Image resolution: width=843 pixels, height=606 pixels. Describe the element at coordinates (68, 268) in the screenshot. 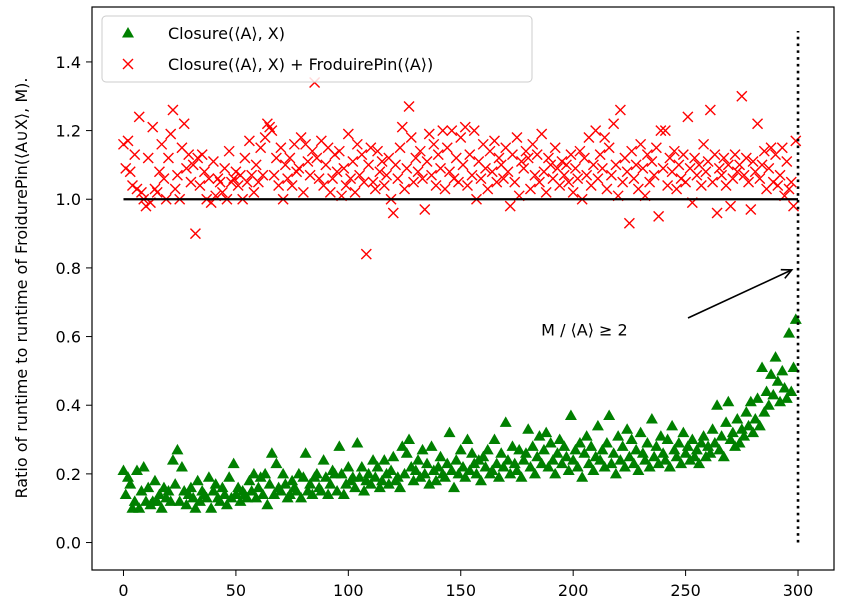

I see `y-tick-label: 0.8` at that location.